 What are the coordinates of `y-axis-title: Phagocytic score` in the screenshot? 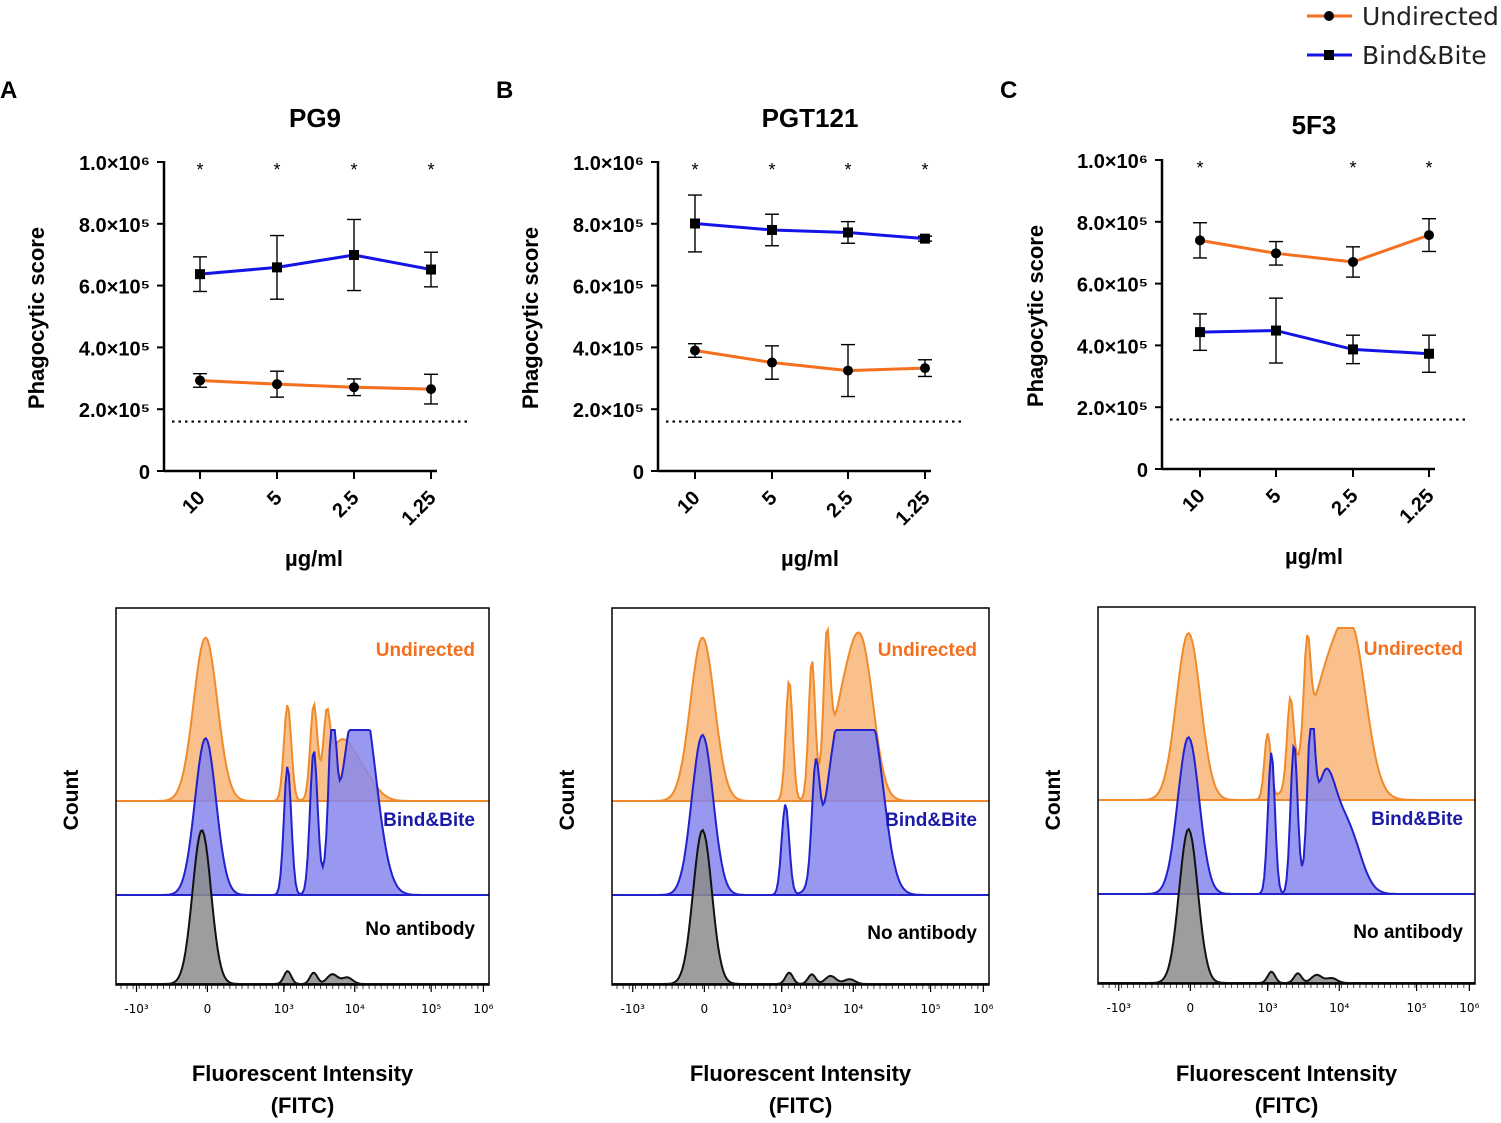 It's located at (36, 318).